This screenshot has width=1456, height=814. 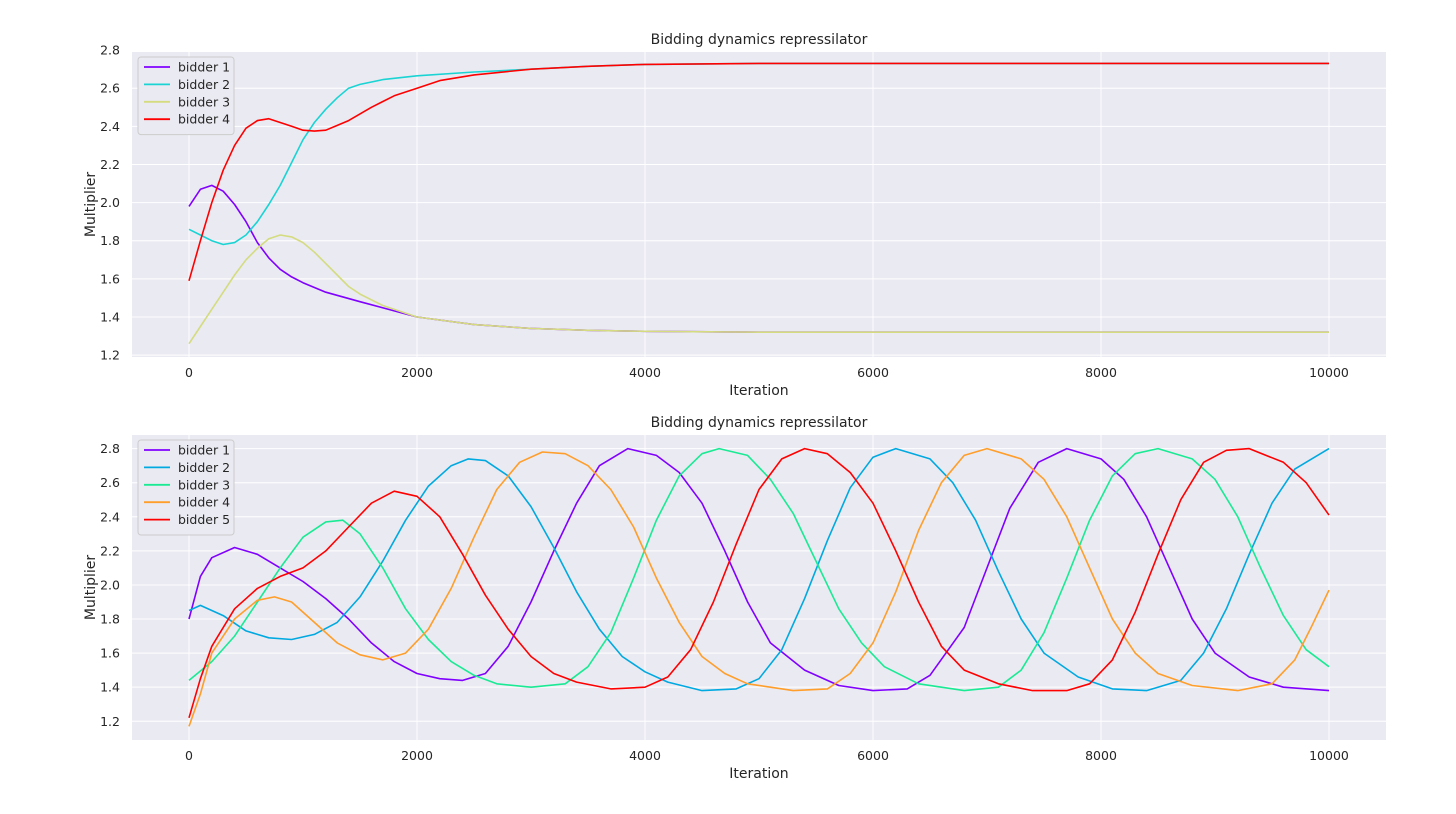 I want to click on legend: bidder 1 bidder 2 bidder 3 bidder 4, so click(x=186, y=96).